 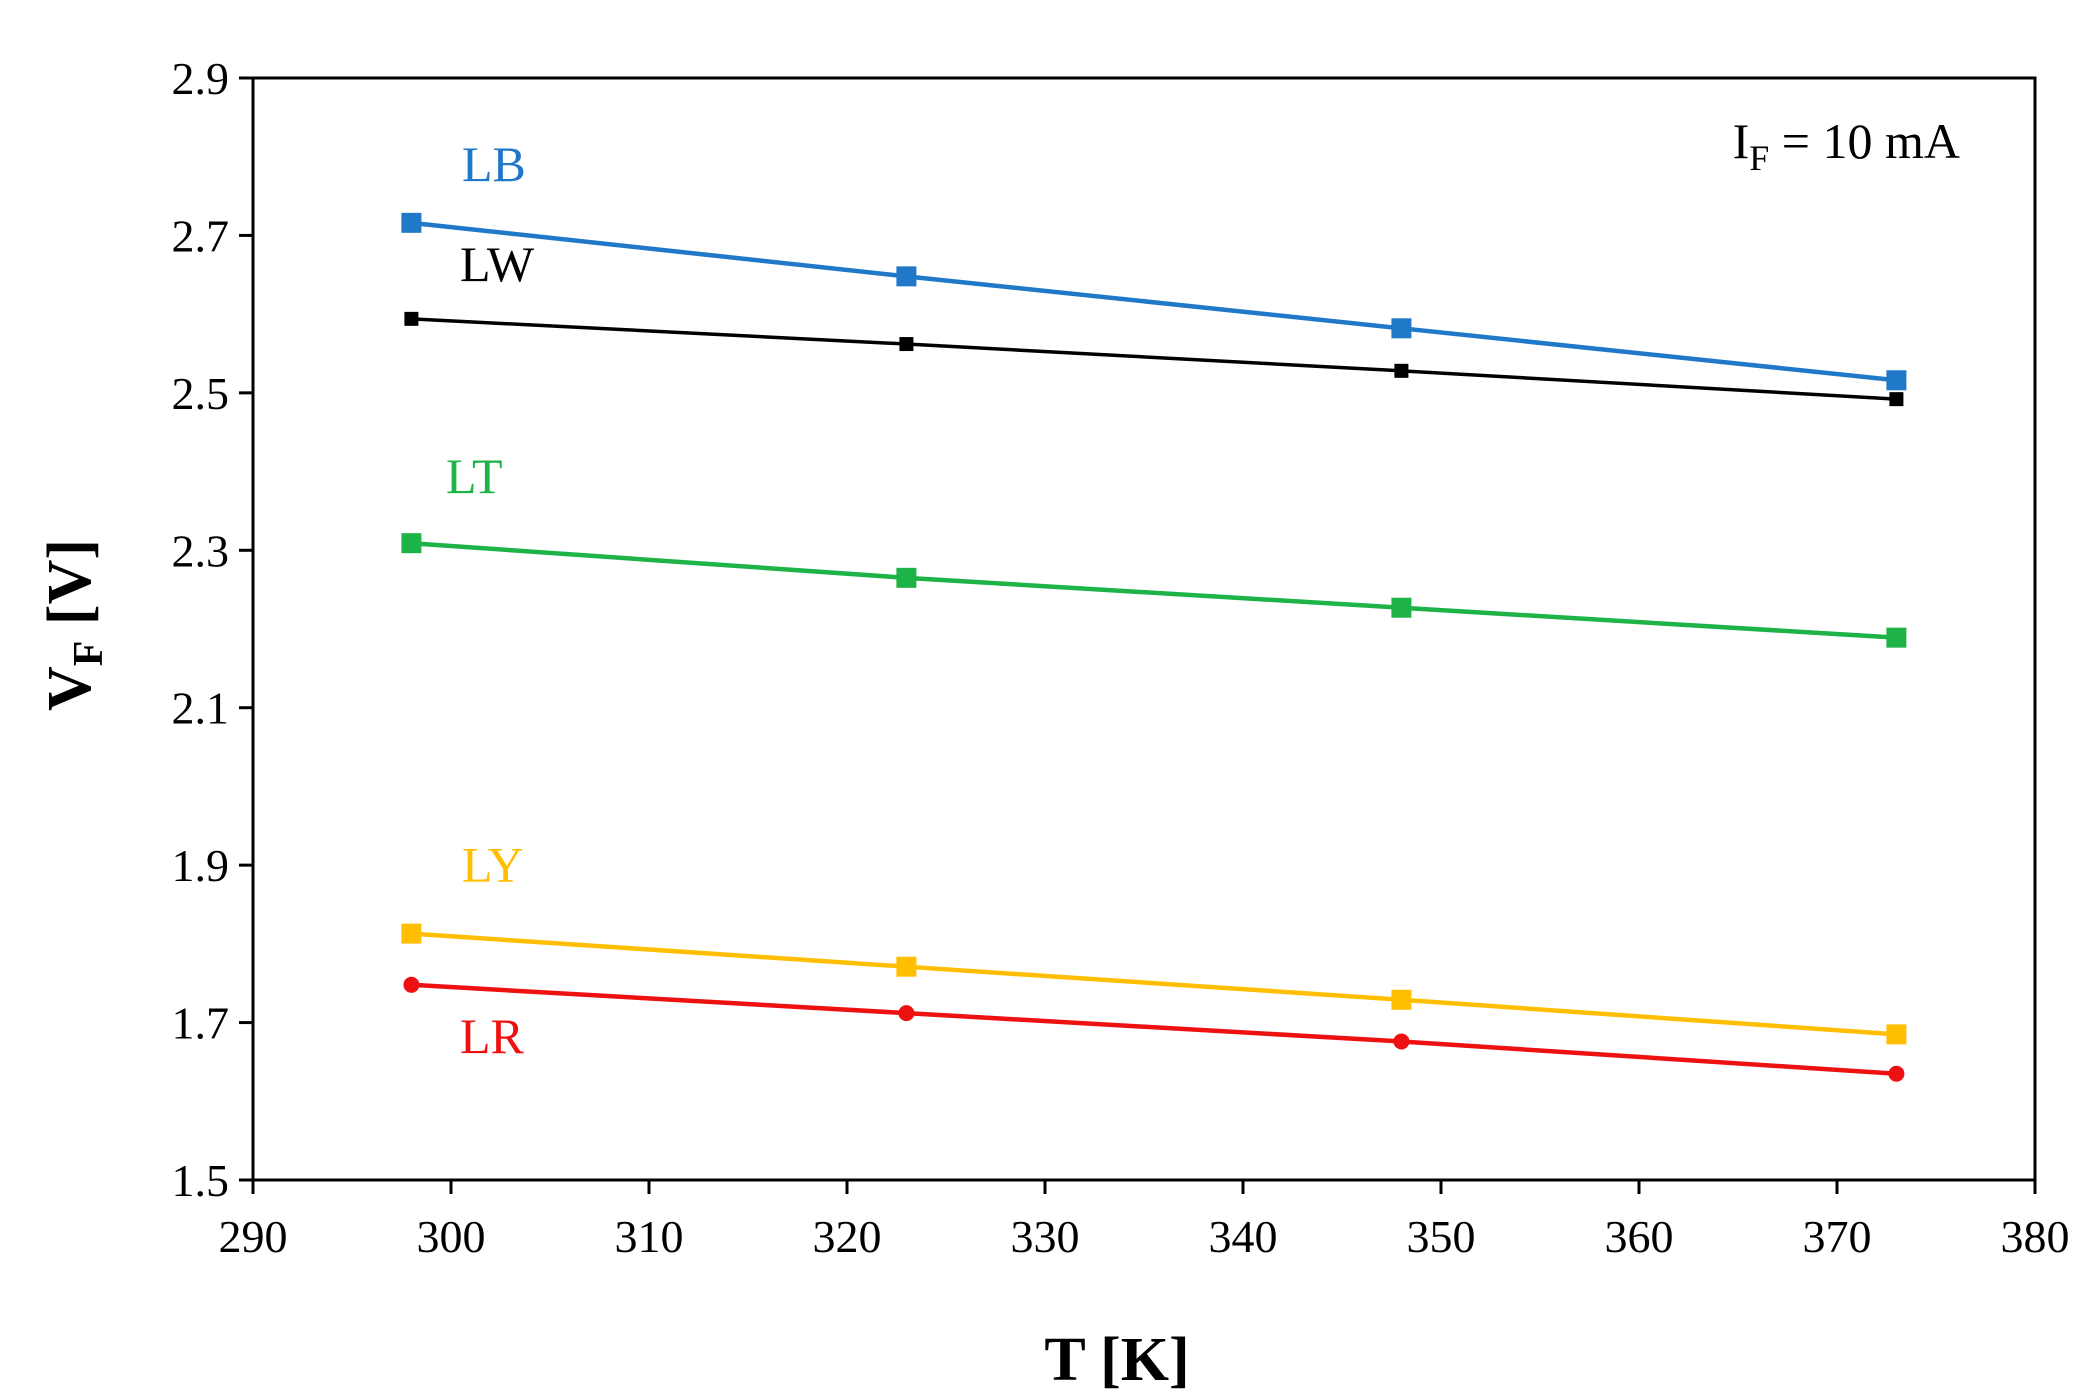 I want to click on y-axis-title: VF [V], so click(x=74, y=625).